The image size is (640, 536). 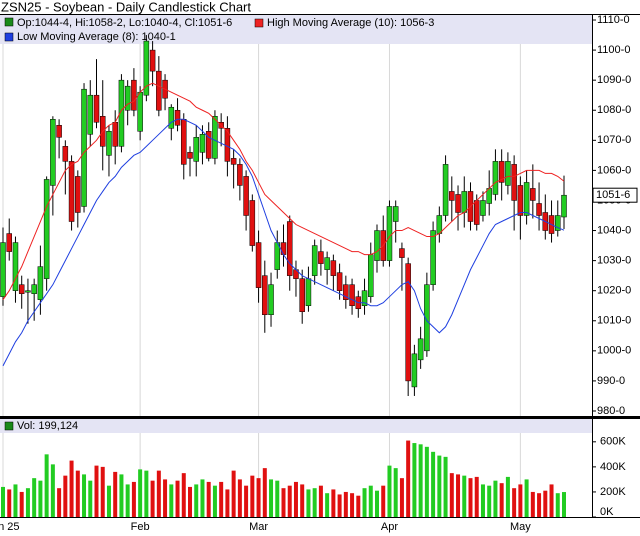 What do you see at coordinates (389, 527) in the screenshot?
I see `x-tick-label: Apr` at bounding box center [389, 527].